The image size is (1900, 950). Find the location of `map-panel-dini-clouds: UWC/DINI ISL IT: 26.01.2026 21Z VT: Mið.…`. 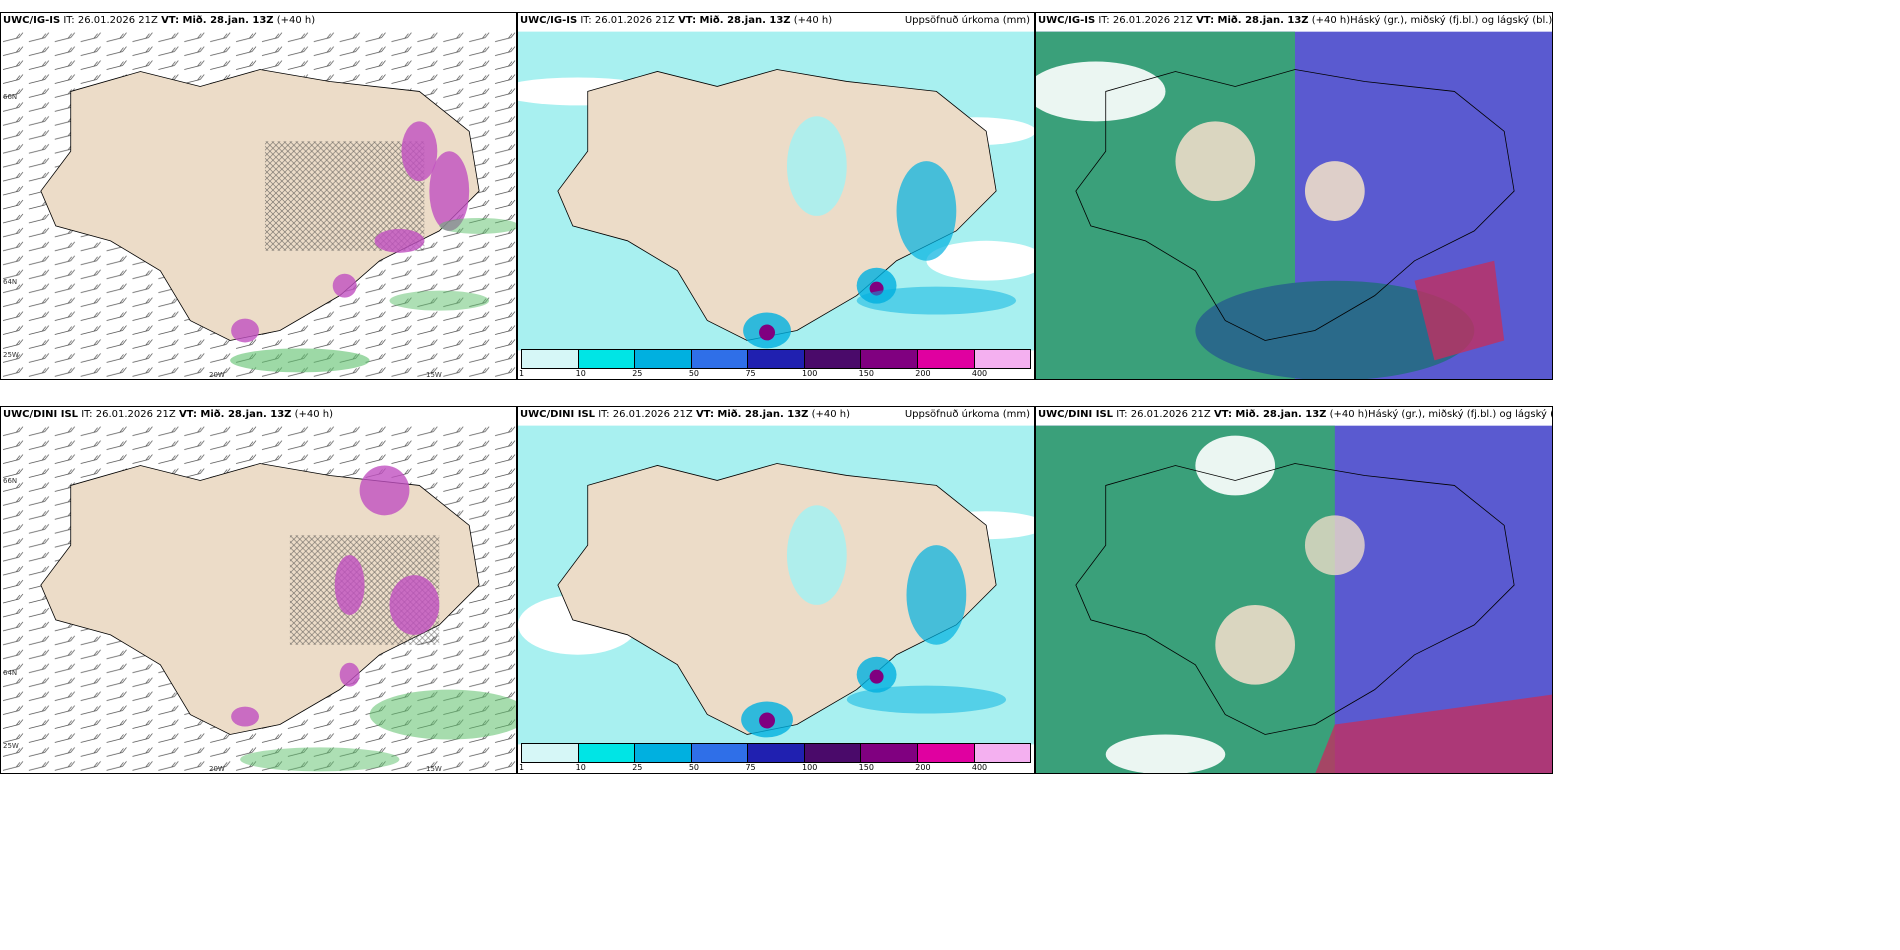

map-panel-dini-clouds: UWC/DINI ISL IT: 26.01.2026 21Z VT: Mið.… is located at coordinates (1294, 590).